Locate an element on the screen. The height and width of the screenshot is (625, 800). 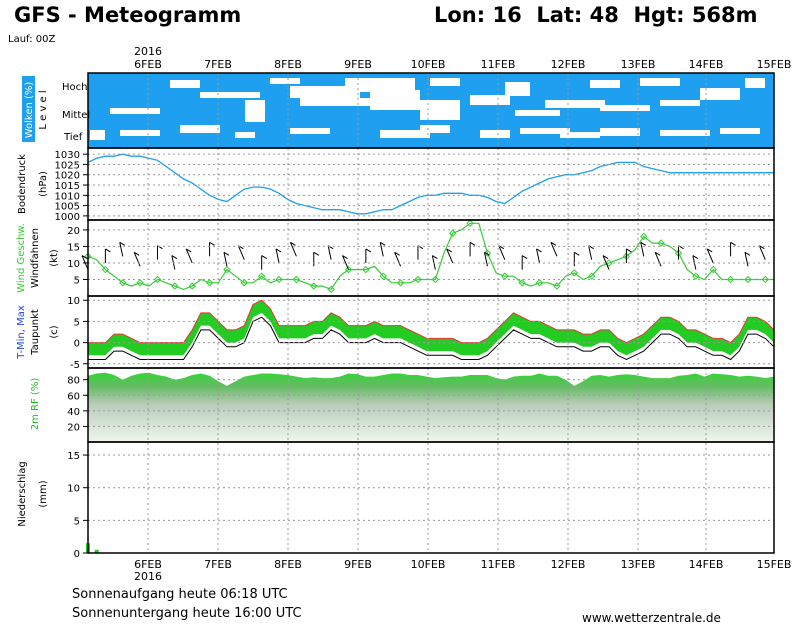
y-tick-label: 1005 is located at coordinates (67, 207).